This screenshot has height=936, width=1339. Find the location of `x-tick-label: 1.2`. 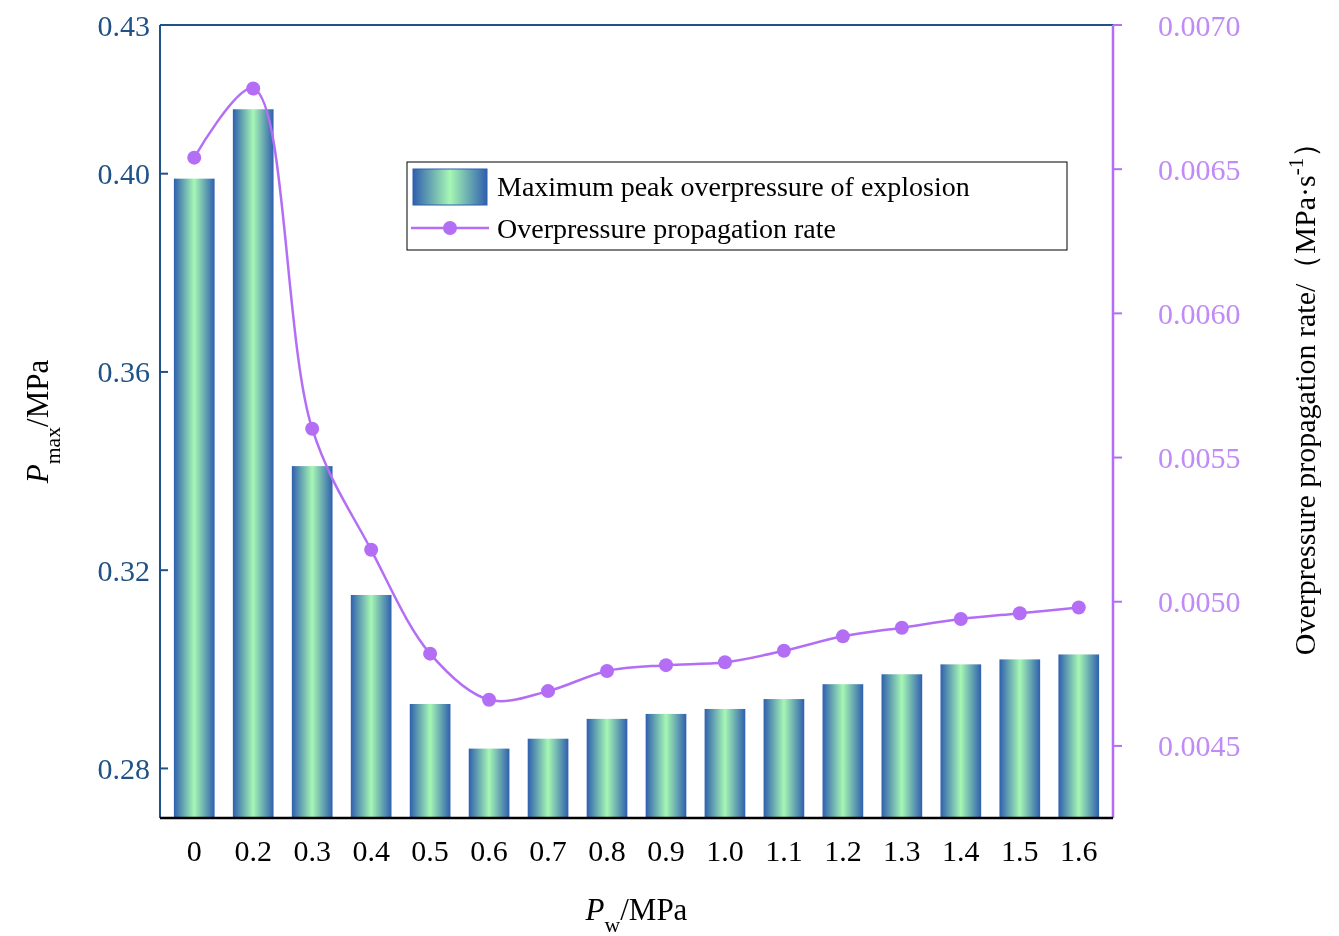

x-tick-label: 1.2 is located at coordinates (843, 850).